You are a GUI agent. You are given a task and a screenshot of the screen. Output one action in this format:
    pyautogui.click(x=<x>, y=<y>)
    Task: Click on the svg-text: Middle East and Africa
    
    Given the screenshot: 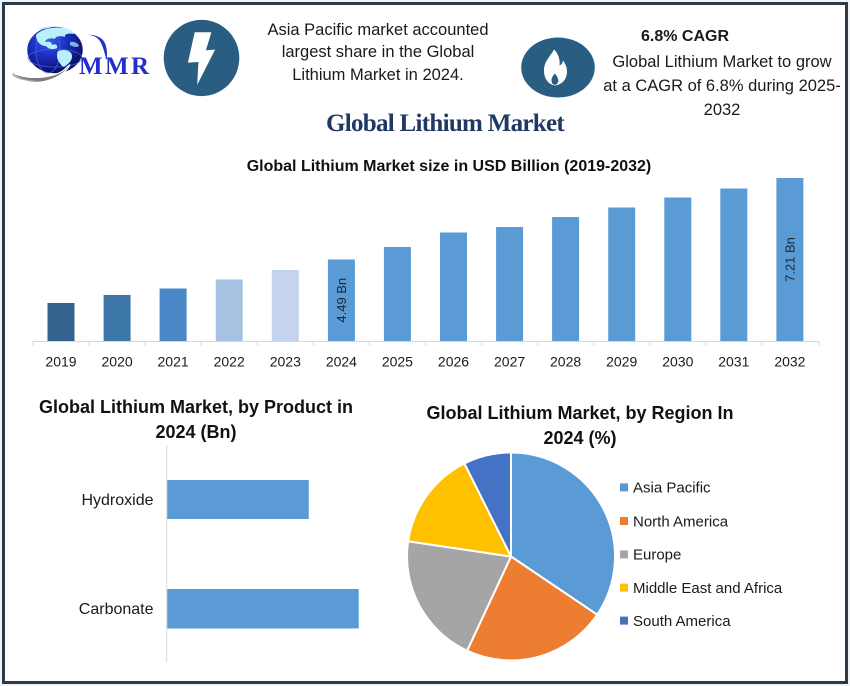 What is the action you would take?
    pyautogui.click(x=708, y=588)
    